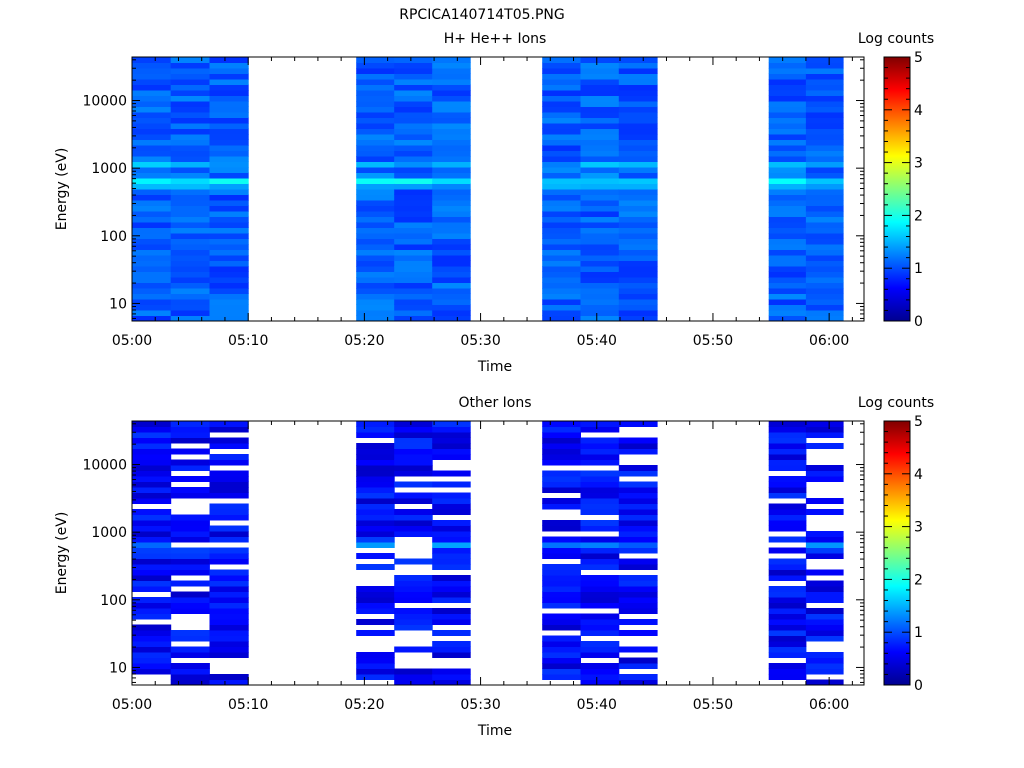  I want to click on x-axis-label: Time, so click(494, 731).